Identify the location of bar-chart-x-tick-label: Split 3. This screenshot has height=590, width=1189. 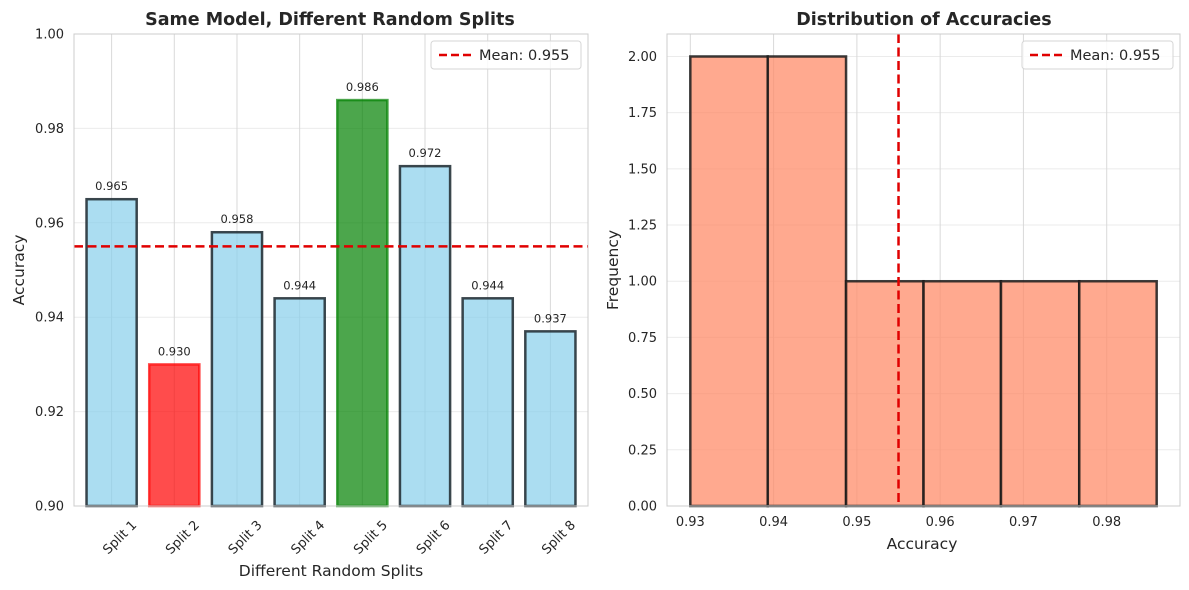
(246, 538).